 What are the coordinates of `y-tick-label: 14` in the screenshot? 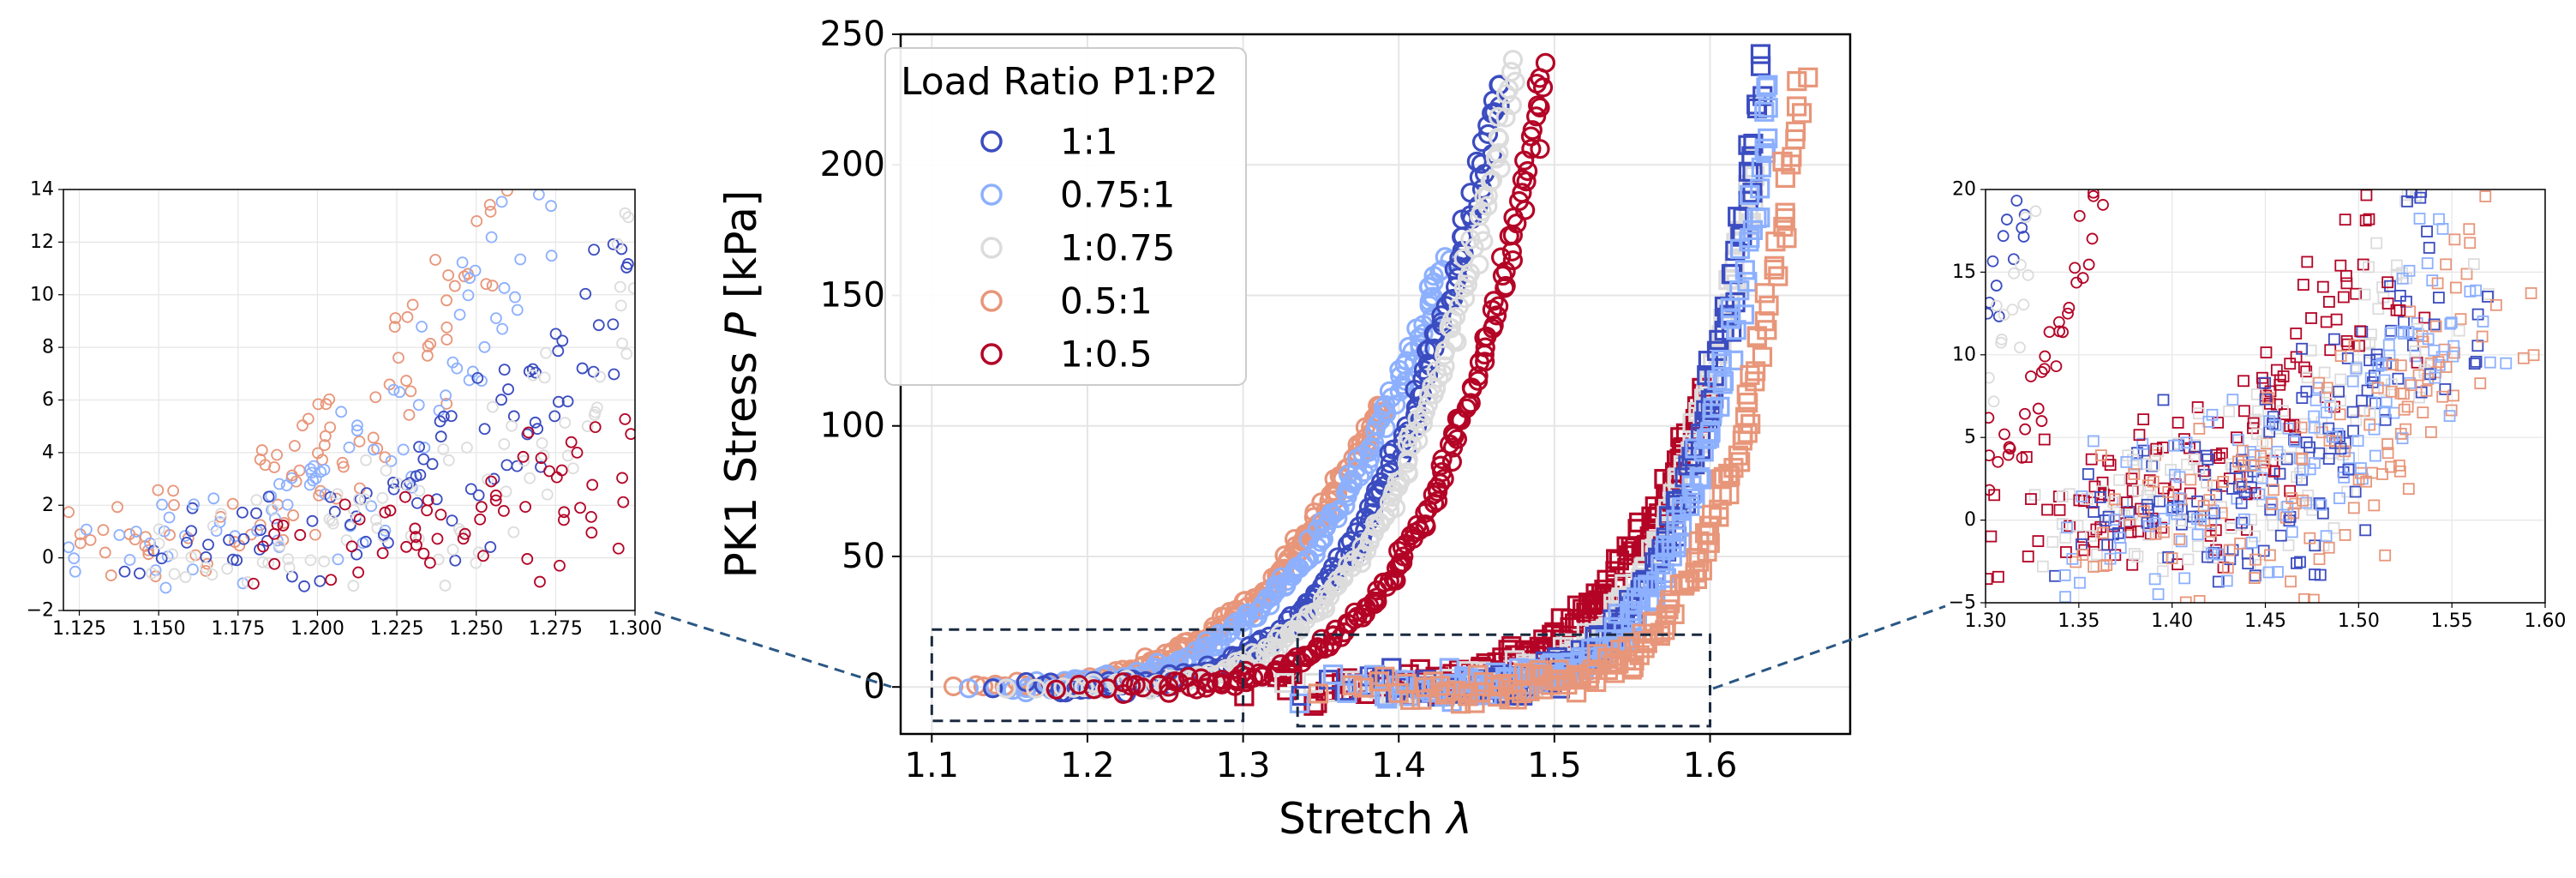 It's located at (42, 190).